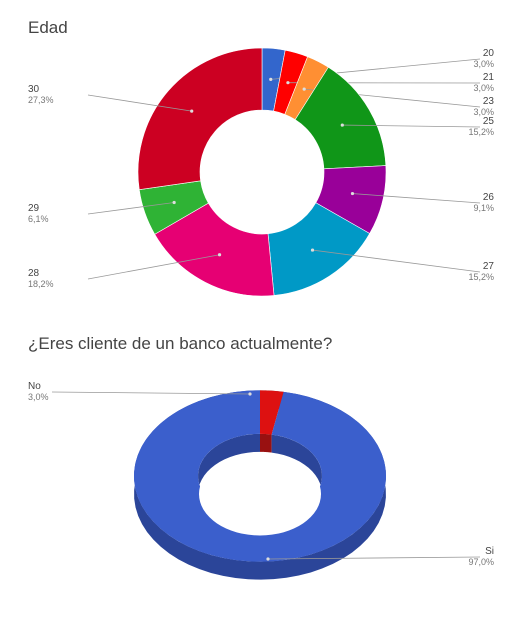  What do you see at coordinates (38, 397) in the screenshot?
I see `slice-value-label-banco-no: 3,0%` at bounding box center [38, 397].